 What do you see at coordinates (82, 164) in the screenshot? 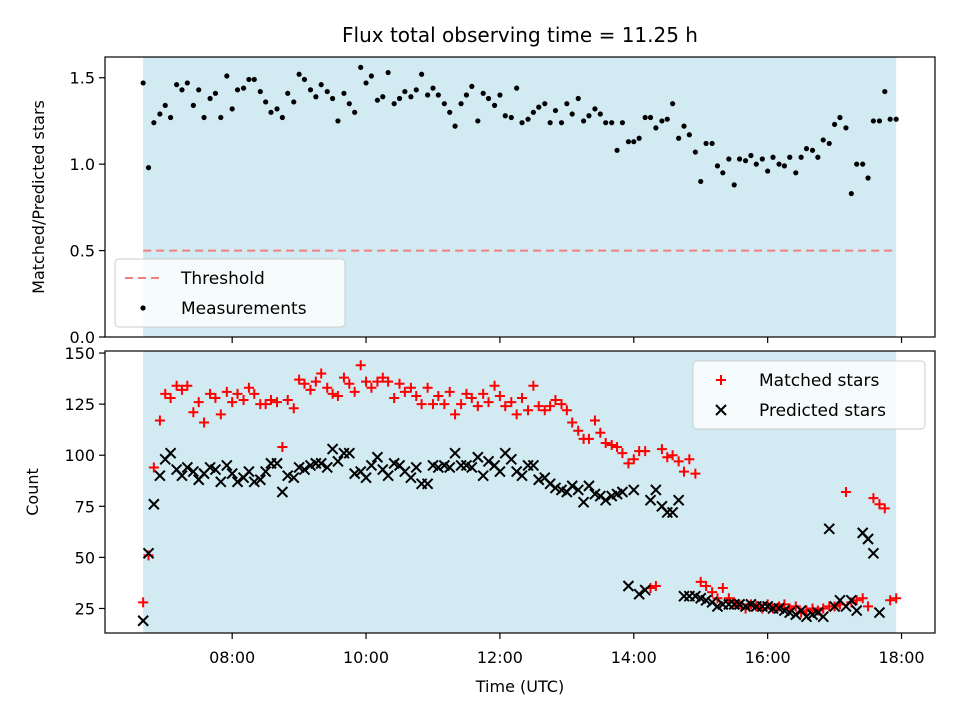
I see `ratio-y-tick-label: 1.0` at bounding box center [82, 164].